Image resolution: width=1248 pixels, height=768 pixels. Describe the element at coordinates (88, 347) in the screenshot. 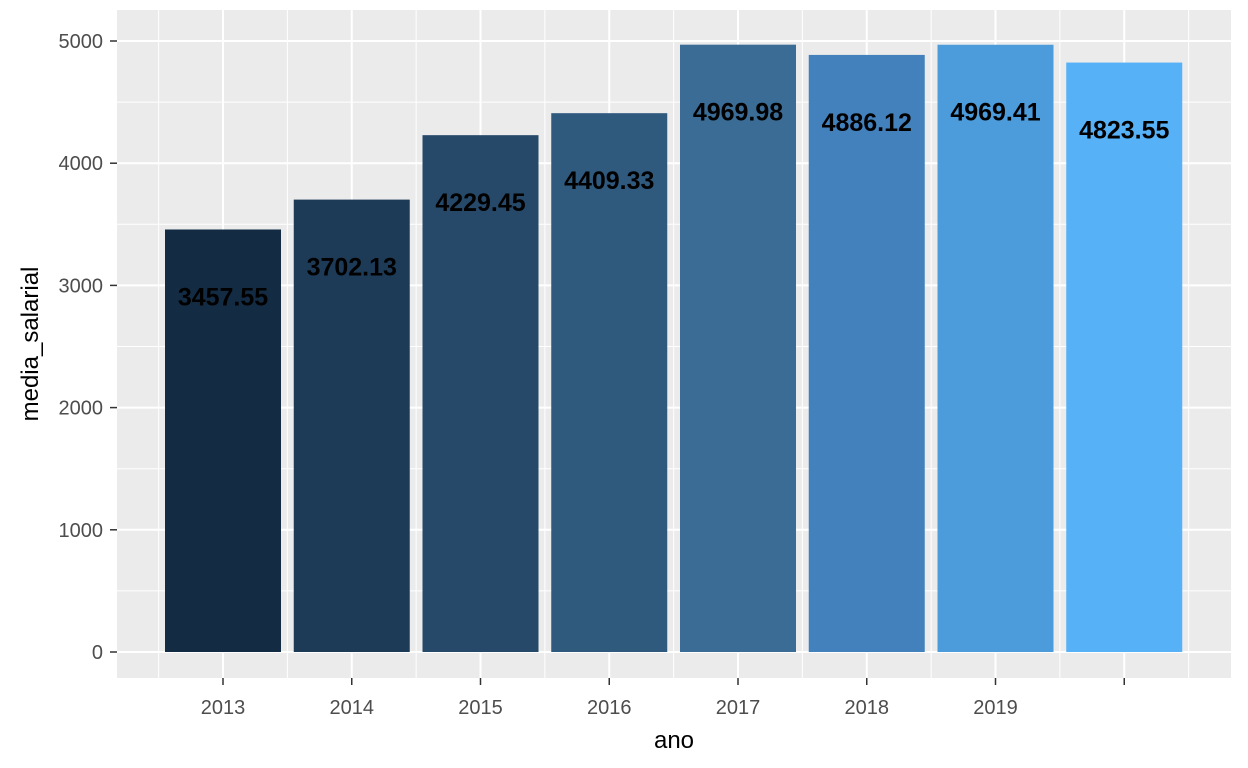

I see `y-axis: 0 1000 2000 3000 4000 5000` at that location.